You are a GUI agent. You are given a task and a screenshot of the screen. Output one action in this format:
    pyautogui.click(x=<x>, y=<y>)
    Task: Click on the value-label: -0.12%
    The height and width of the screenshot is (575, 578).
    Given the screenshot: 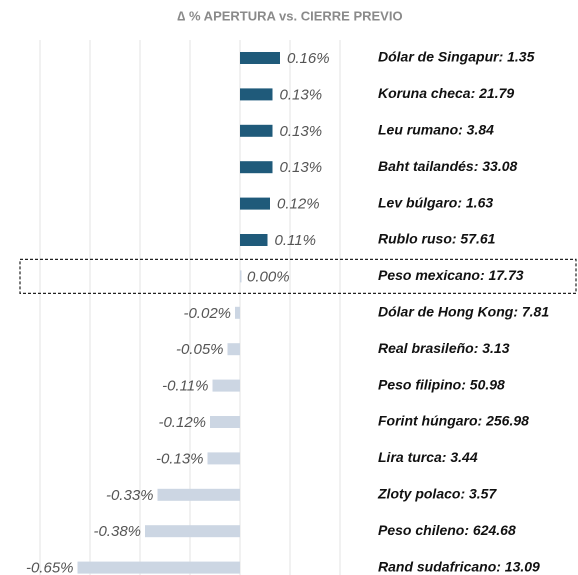 What is the action you would take?
    pyautogui.click(x=182, y=422)
    